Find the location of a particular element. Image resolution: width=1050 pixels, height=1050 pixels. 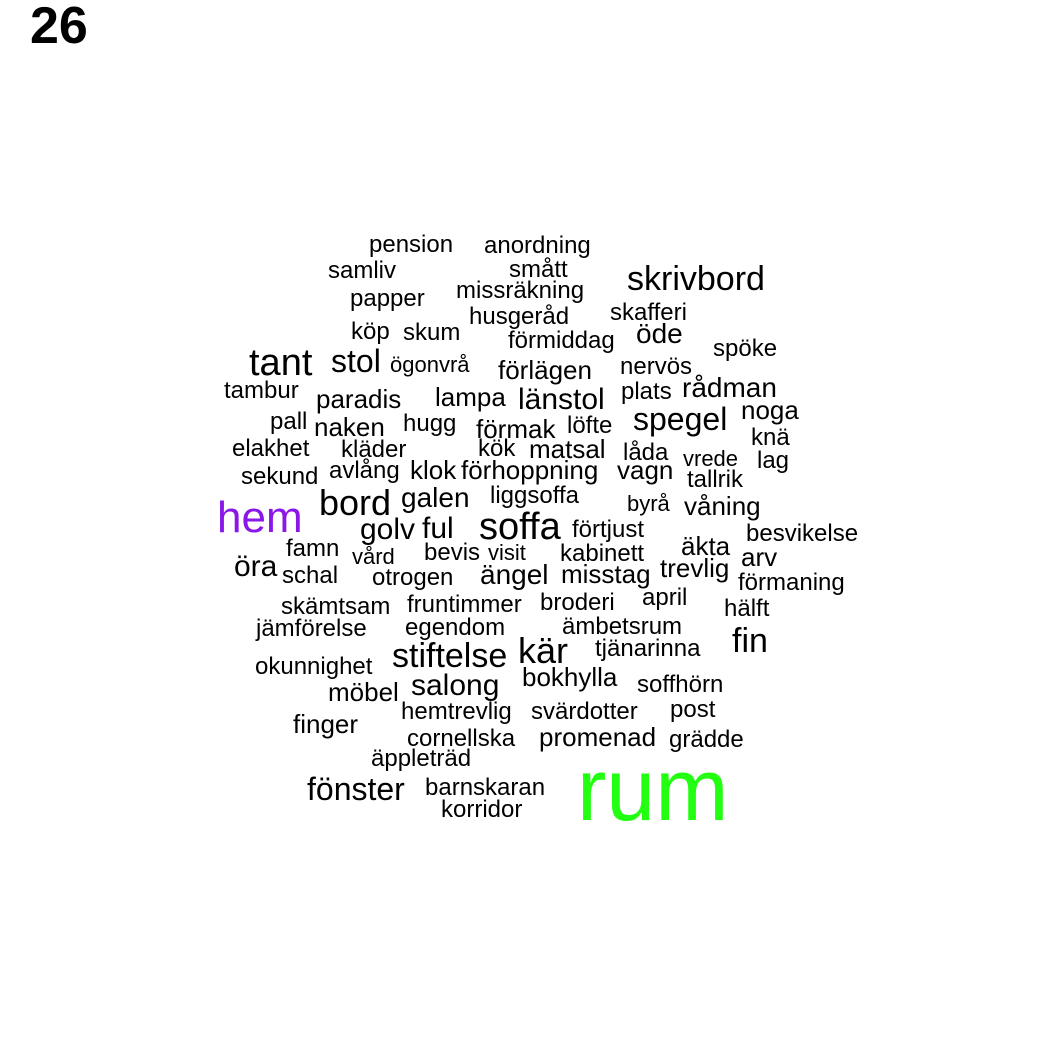

word-akta: äkta is located at coordinates (706, 546).